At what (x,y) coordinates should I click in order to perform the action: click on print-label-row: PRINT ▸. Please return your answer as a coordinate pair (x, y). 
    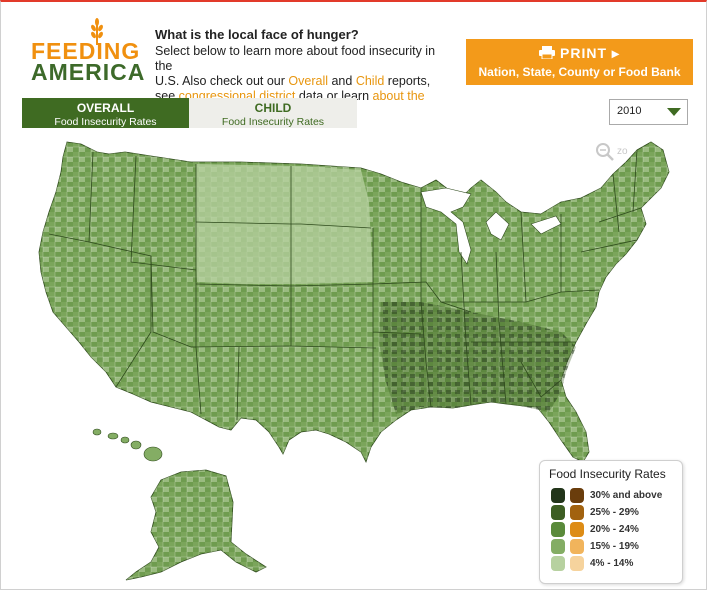
    Looking at the image, I should click on (579, 53).